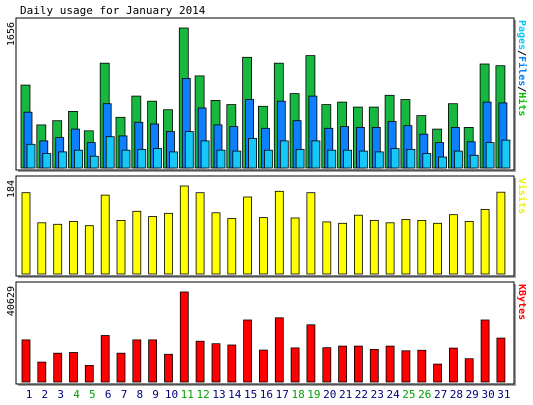  What do you see at coordinates (313, 394) in the screenshot?
I see `x-tick-label-day-19: 19` at bounding box center [313, 394].